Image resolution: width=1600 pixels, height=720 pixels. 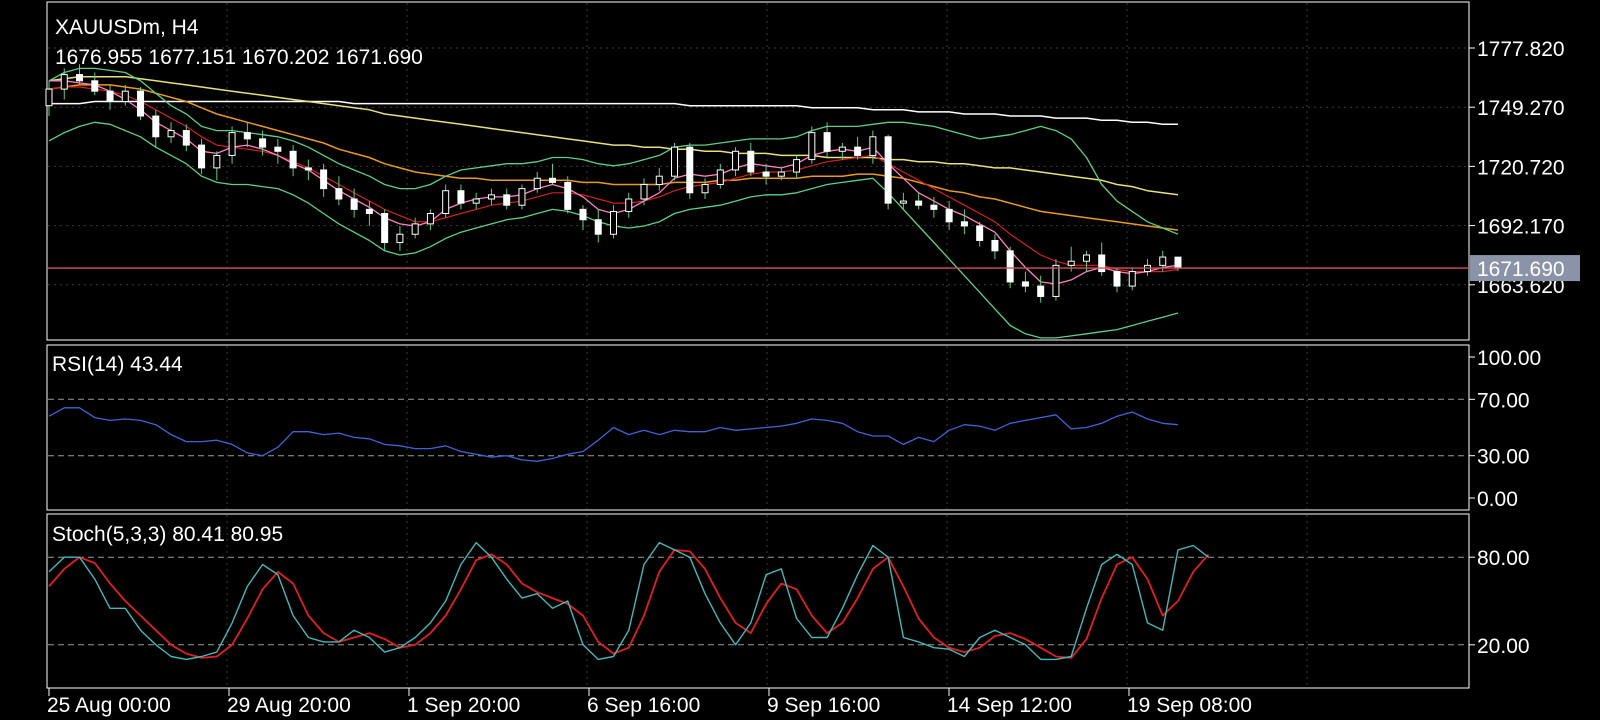 I want to click on rsi-axis-label: 0.00, so click(x=1497, y=499).